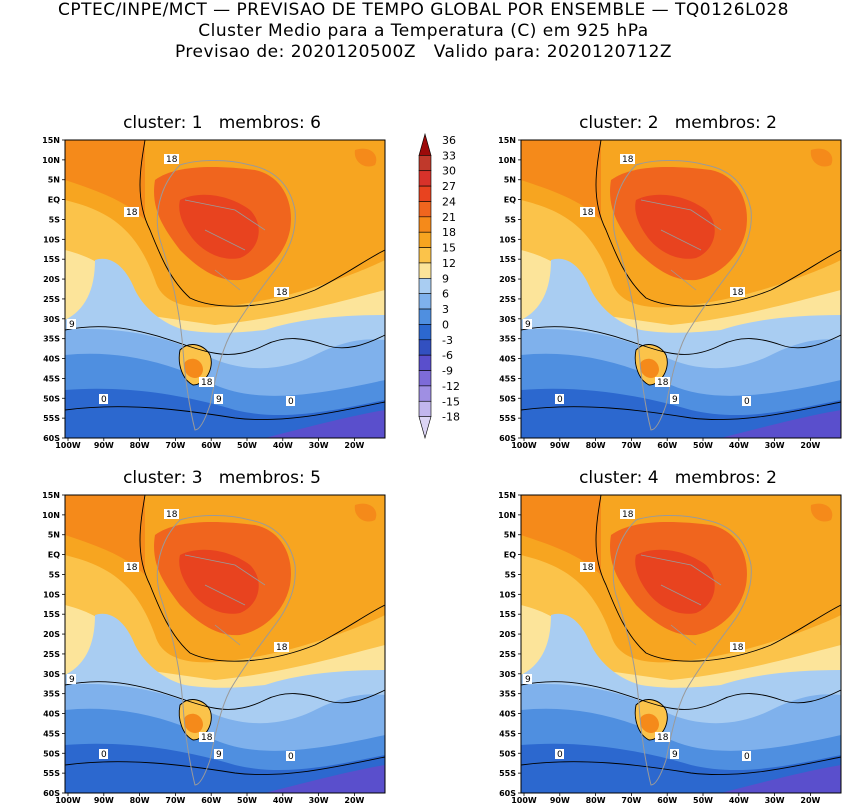  Describe the element at coordinates (682, 295) in the screenshot. I see `coastline` at that location.